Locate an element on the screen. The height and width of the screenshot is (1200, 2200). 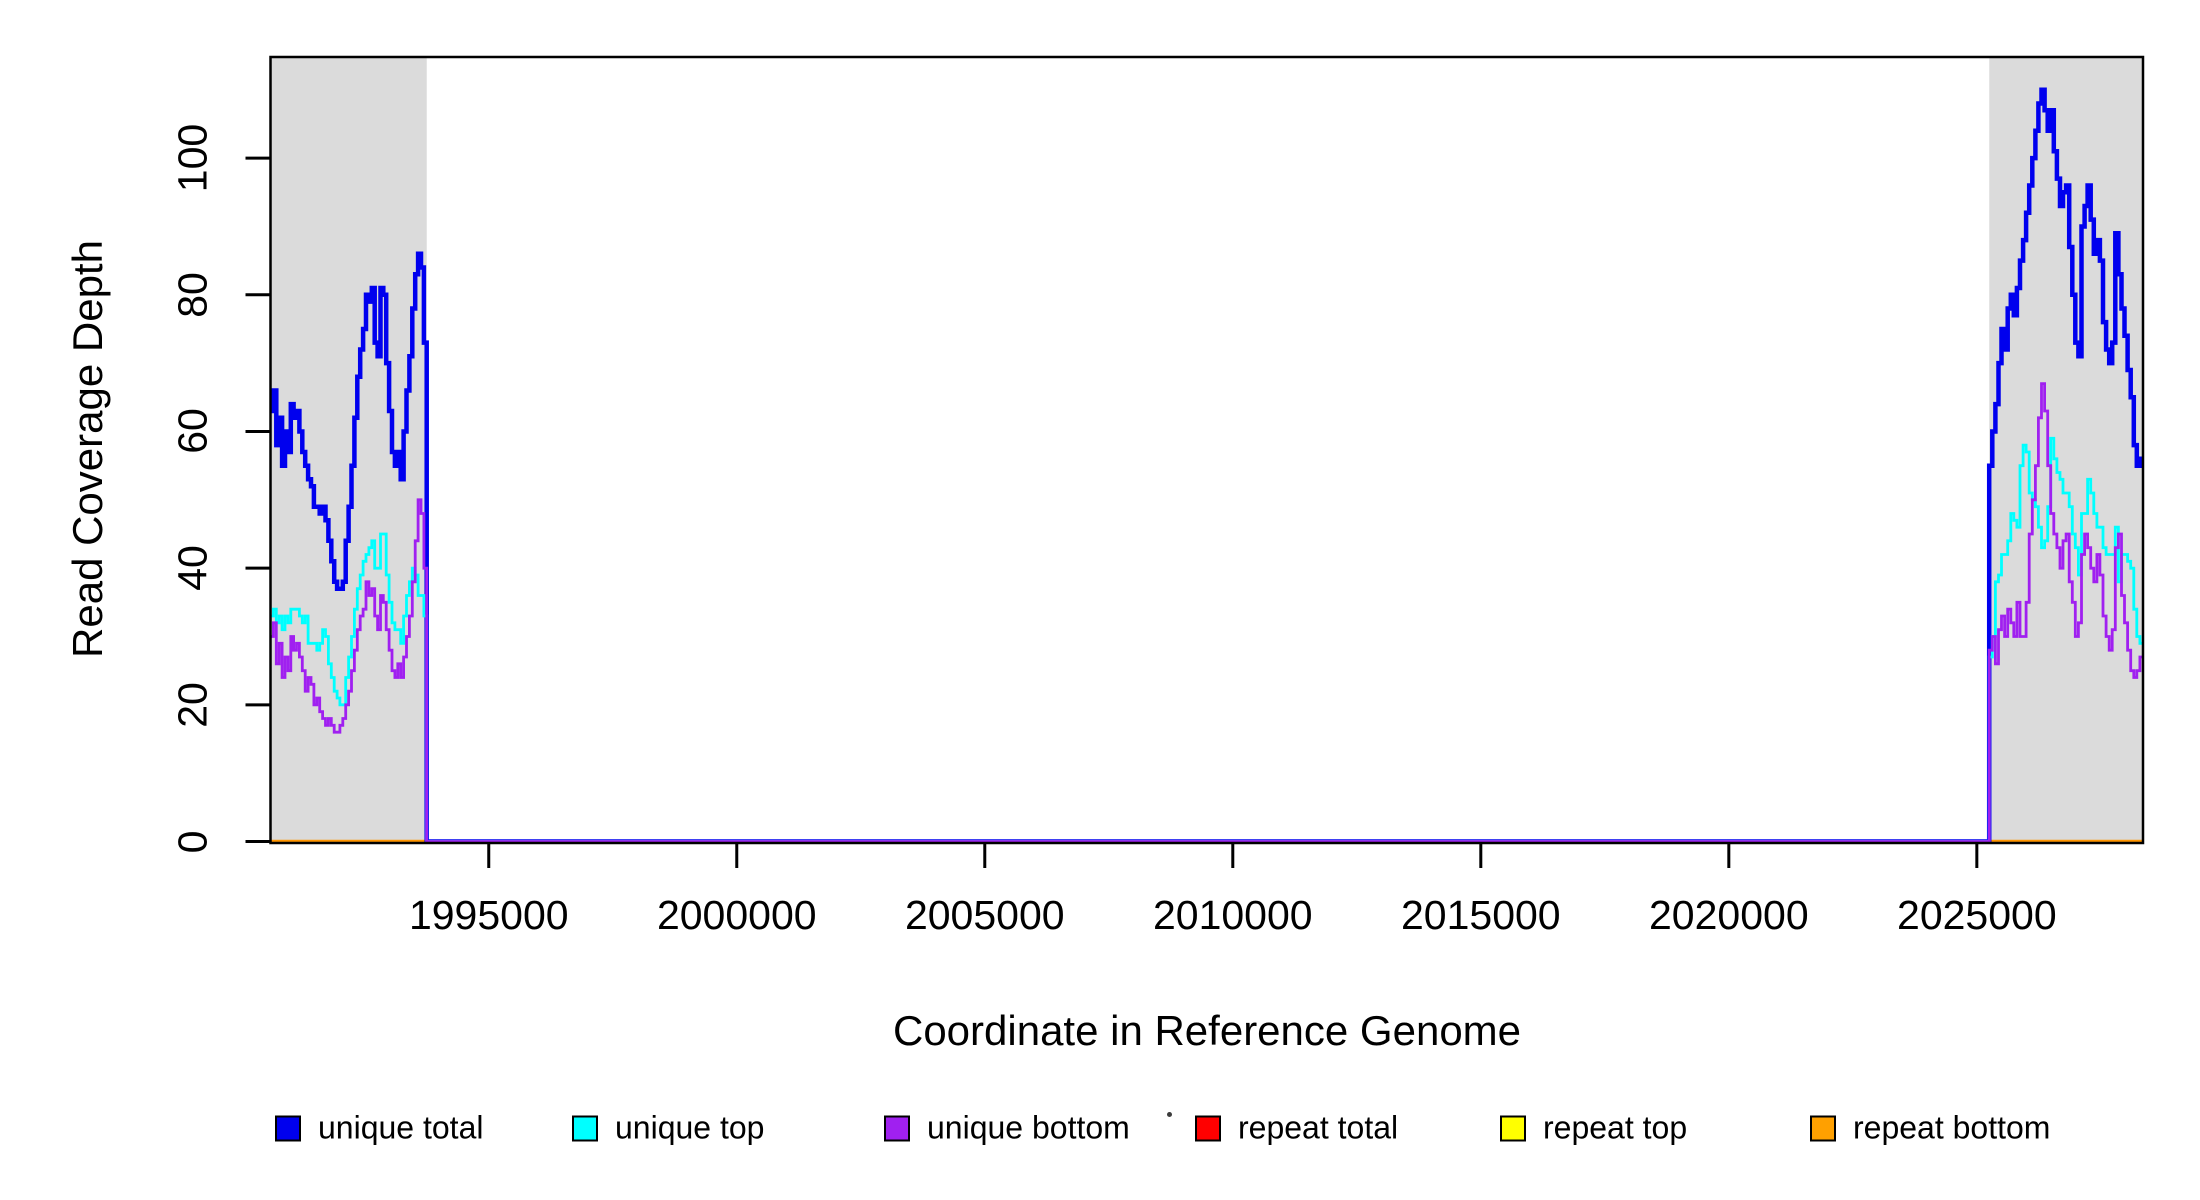
x-tick-label-2000000: 2000000 is located at coordinates (736, 915).